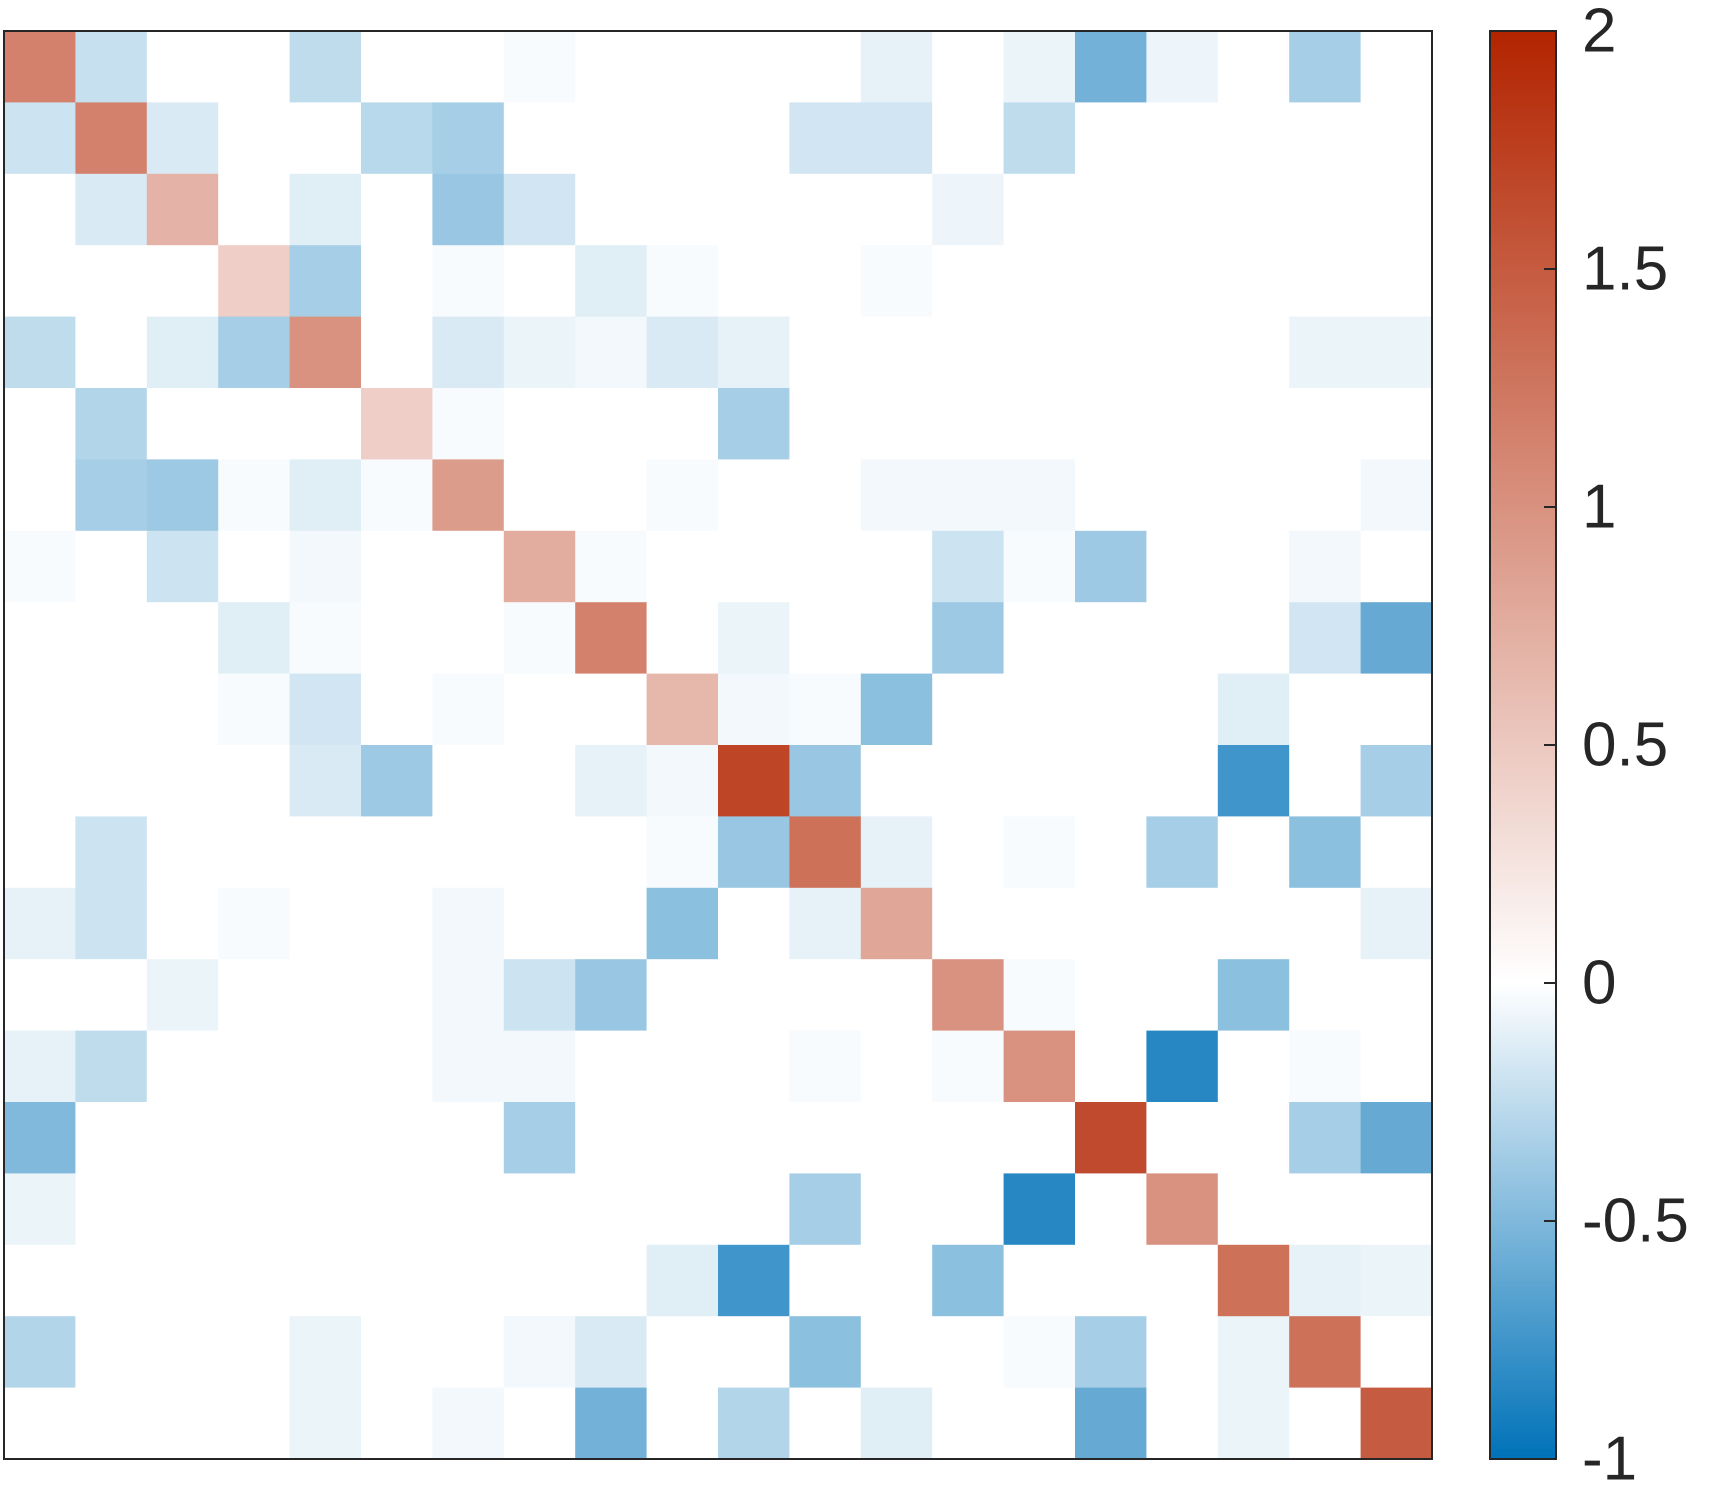 Image resolution: width=1727 pixels, height=1491 pixels. What do you see at coordinates (397, 1066) in the screenshot?
I see `heatmap-cell-r15-c6` at bounding box center [397, 1066].